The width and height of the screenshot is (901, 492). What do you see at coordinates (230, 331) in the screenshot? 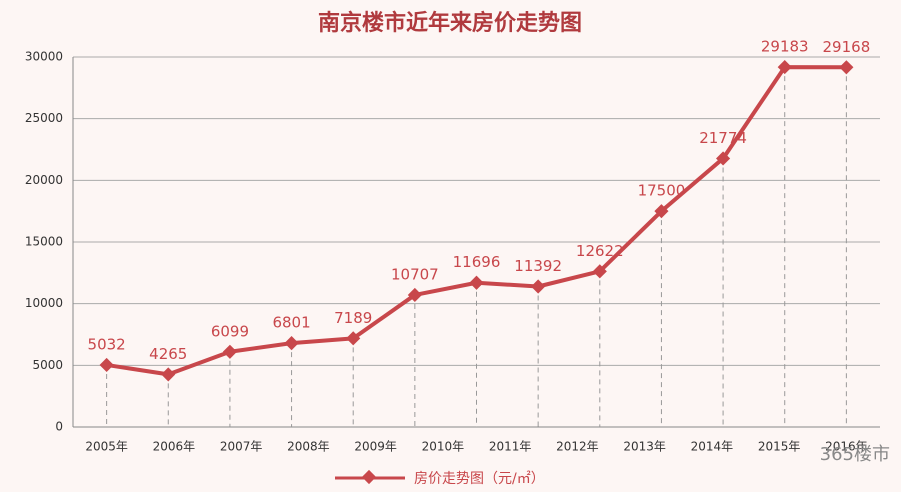
I see `data-label: 6099` at bounding box center [230, 331].